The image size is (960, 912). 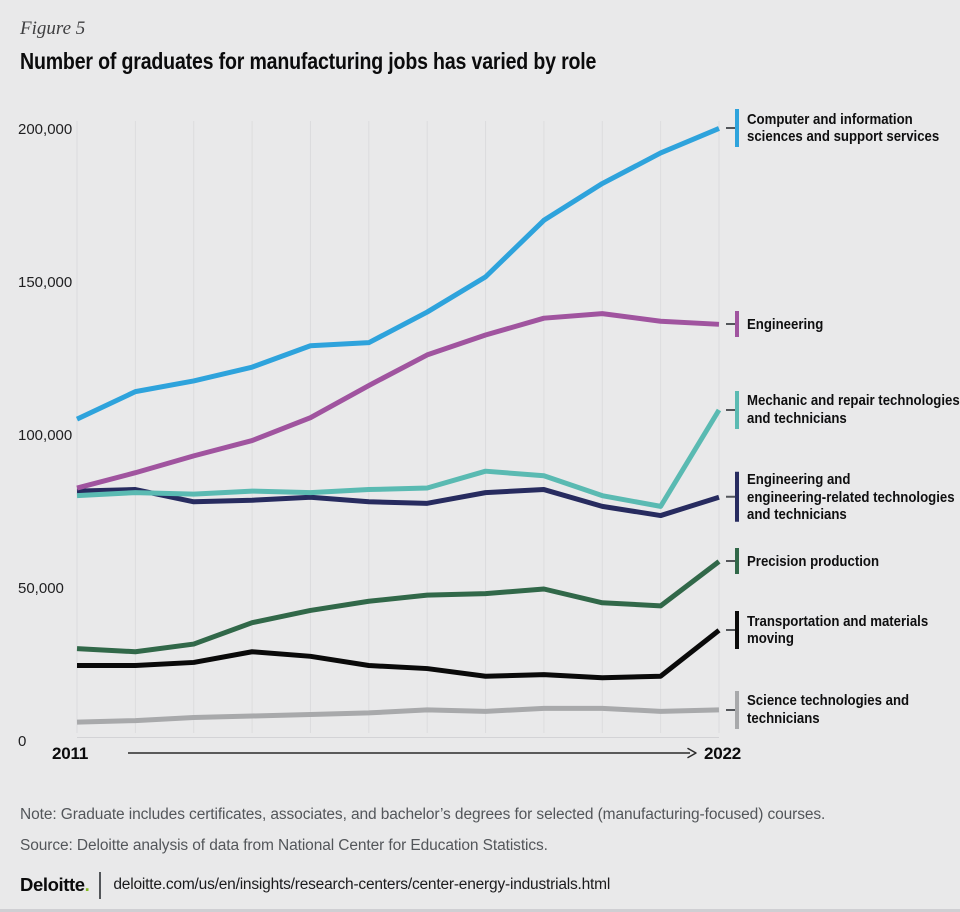 I want to click on legend-label: Transportation and materials moving, so click(x=837, y=630).